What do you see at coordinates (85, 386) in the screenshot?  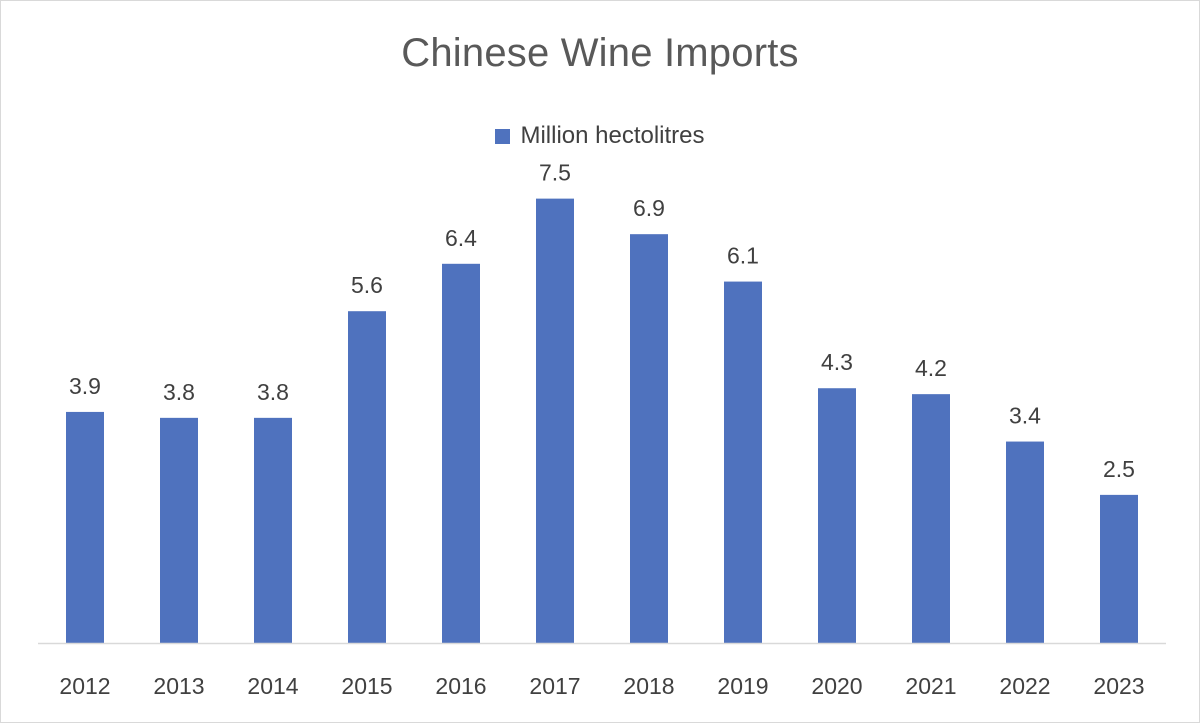 I see `data-label-2012: 3.9` at bounding box center [85, 386].